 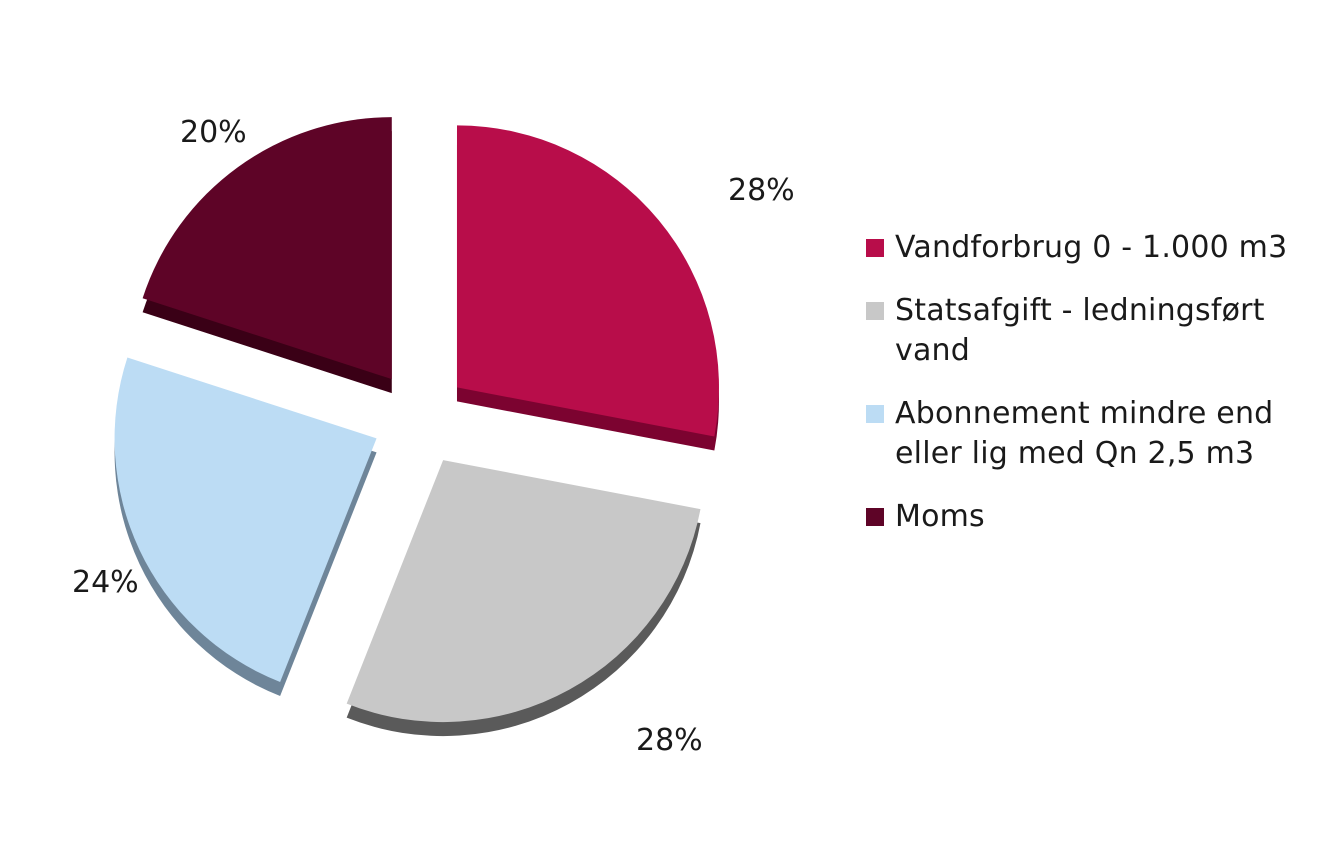 What do you see at coordinates (1086, 517) in the screenshot?
I see `legend-item-moms: Moms` at bounding box center [1086, 517].